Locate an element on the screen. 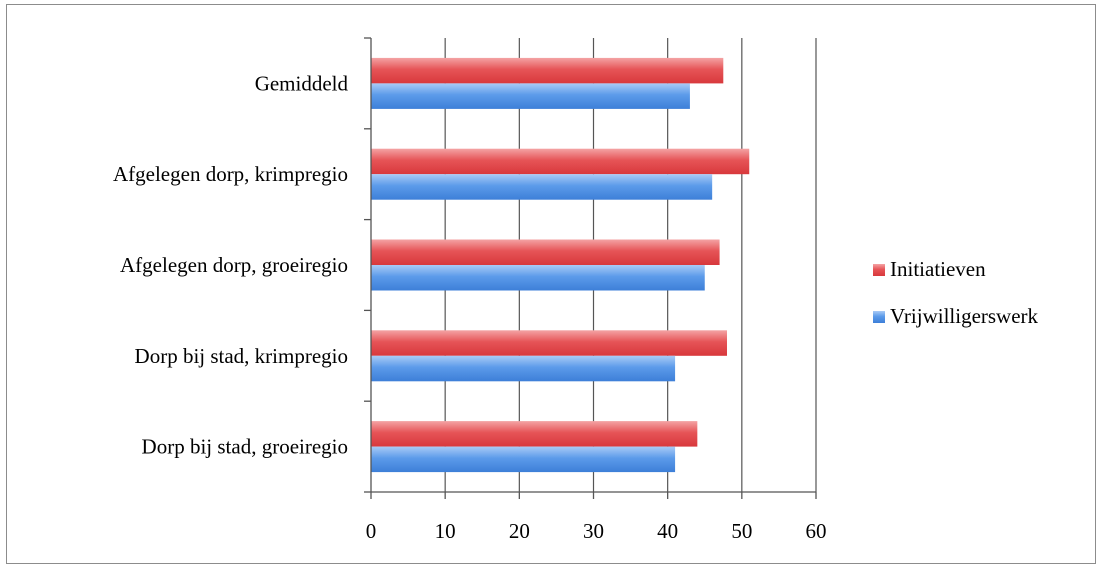 The height and width of the screenshot is (570, 1104). category-label: Dorp bij stad, krimpregio is located at coordinates (241, 356).